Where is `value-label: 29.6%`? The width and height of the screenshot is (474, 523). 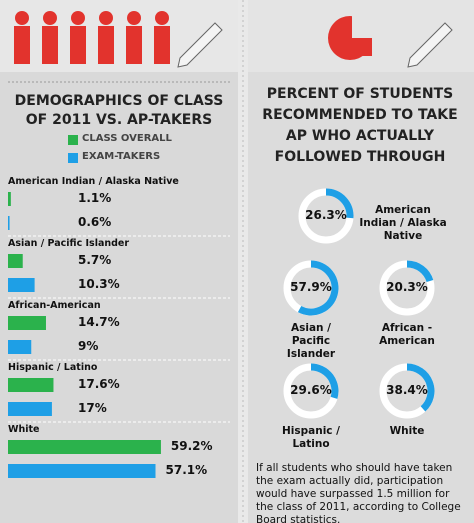
value-label: 29.6% is located at coordinates (311, 390).